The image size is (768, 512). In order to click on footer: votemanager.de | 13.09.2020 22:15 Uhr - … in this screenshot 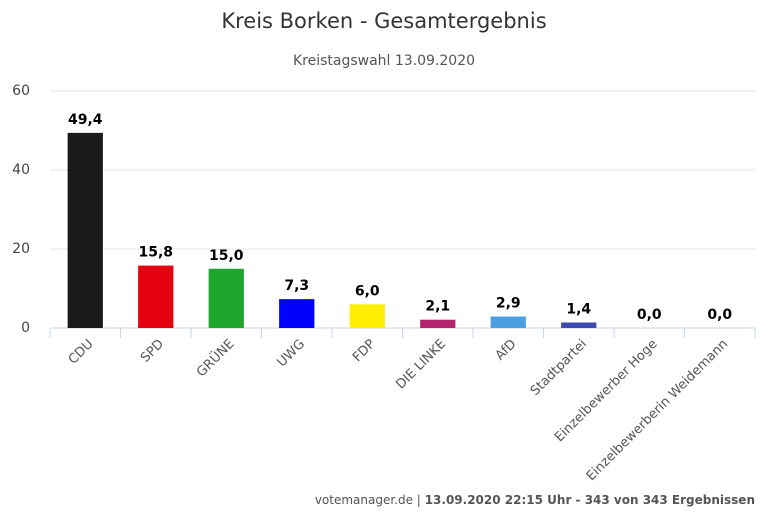, I will do `click(535, 500)`.